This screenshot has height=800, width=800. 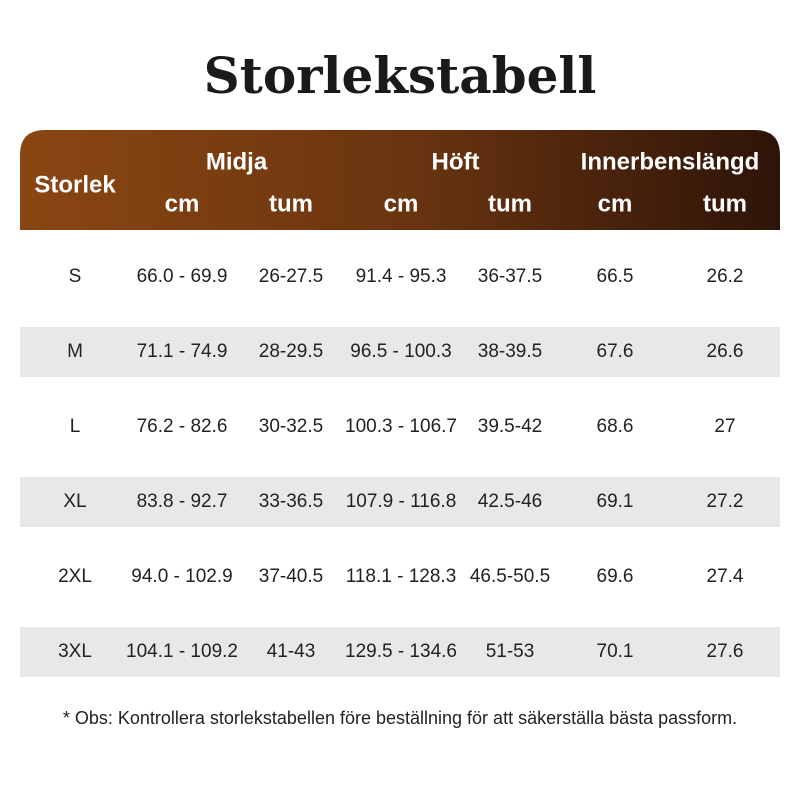 I want to click on cell: 39.5-42, so click(x=510, y=426).